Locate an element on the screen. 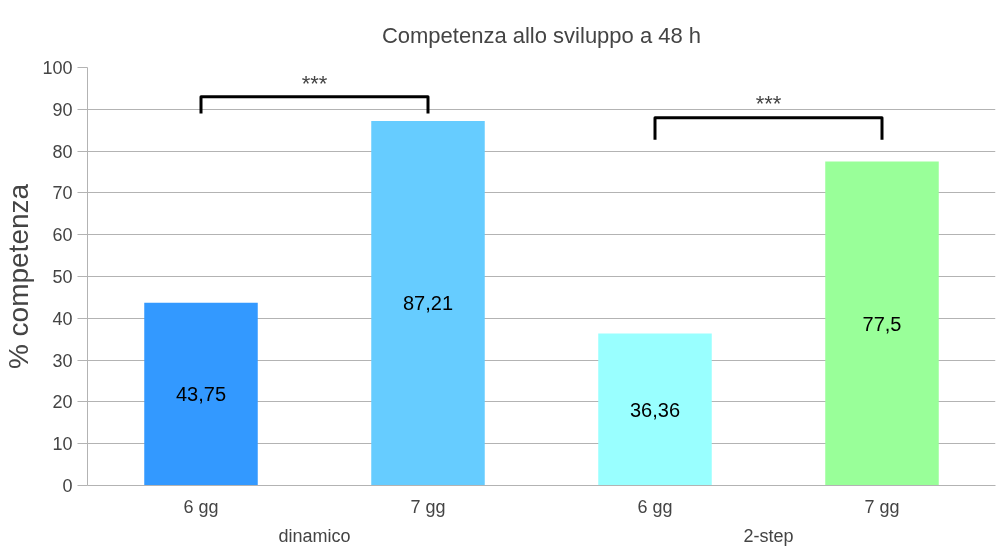 This screenshot has width=1003, height=551. text: 2-step is located at coordinates (768, 535).